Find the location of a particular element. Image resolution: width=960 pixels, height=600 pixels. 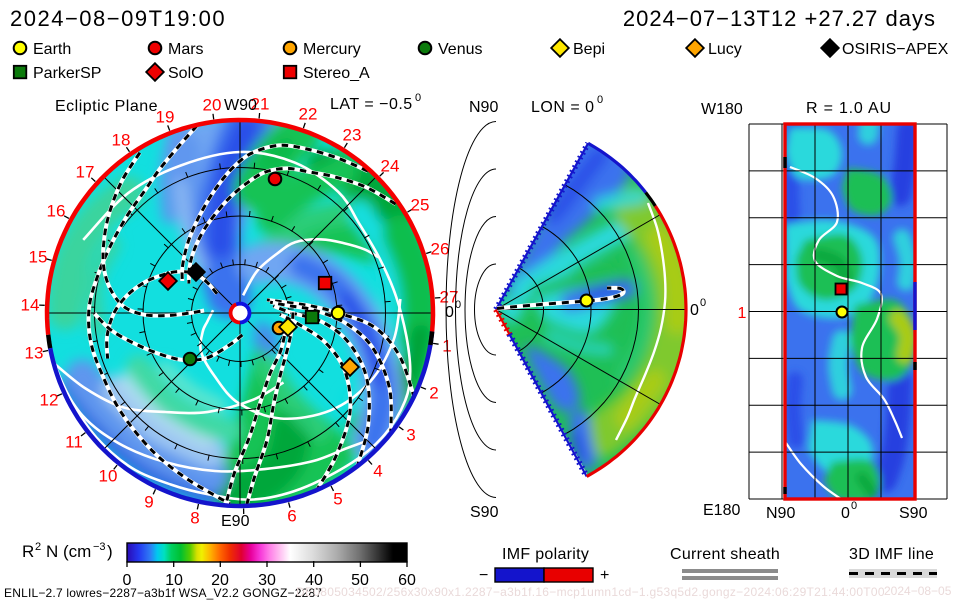

svg-text: 18 is located at coordinates (121, 139).